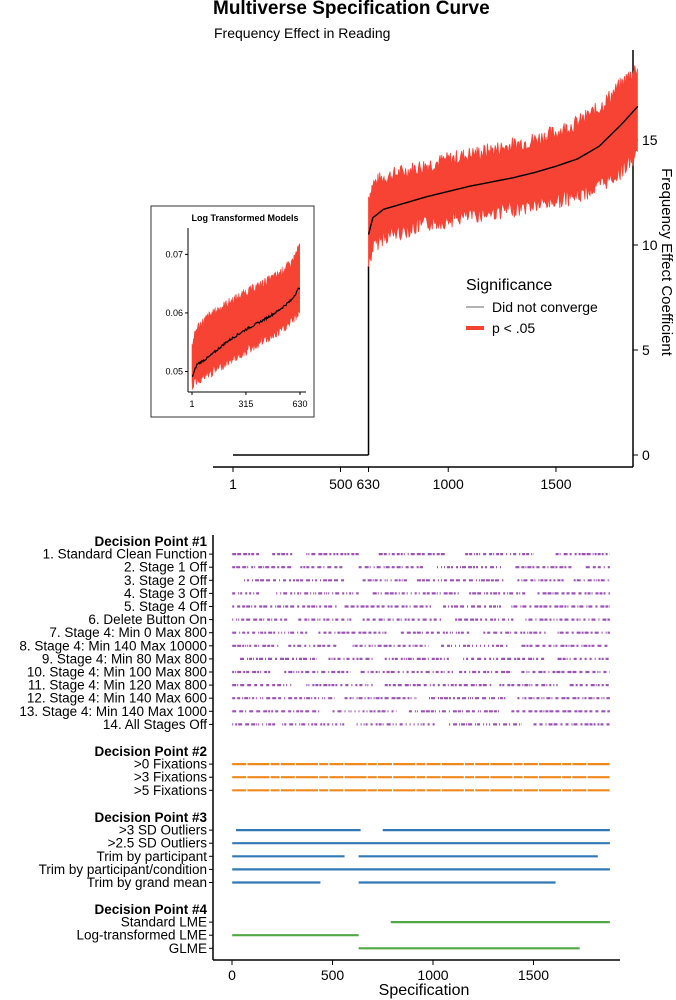 Image resolution: width=676 pixels, height=1000 pixels. I want to click on row-label: Trim by participant, so click(151, 856).